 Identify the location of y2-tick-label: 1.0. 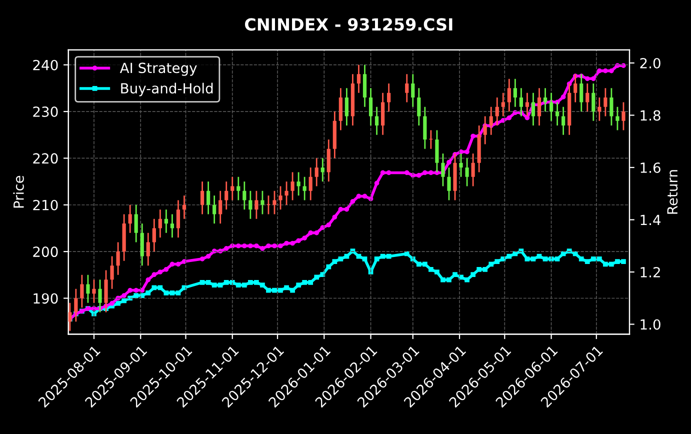
(650, 324).